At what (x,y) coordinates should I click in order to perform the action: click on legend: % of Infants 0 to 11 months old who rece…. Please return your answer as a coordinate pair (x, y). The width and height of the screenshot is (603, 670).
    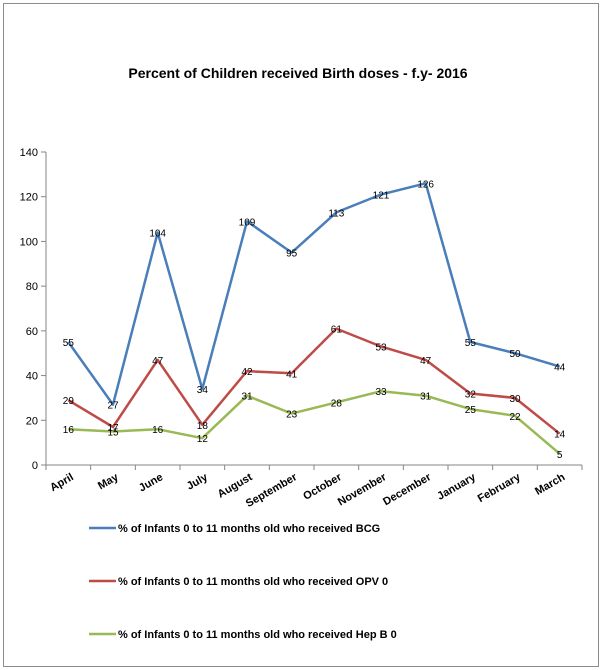
    Looking at the image, I should click on (243, 582).